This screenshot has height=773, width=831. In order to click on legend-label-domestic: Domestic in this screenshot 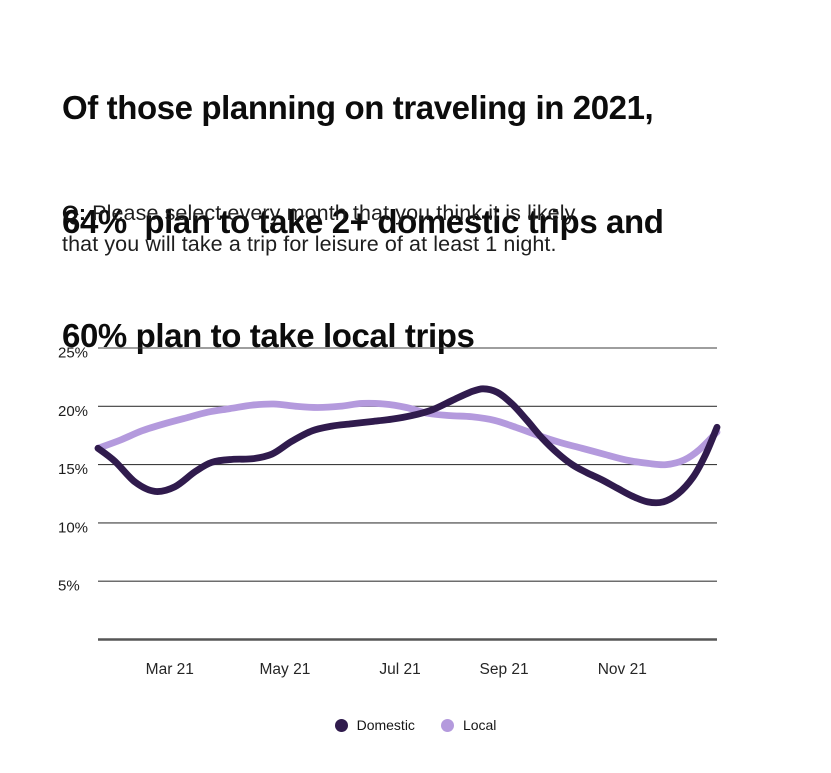, I will do `click(385, 725)`.